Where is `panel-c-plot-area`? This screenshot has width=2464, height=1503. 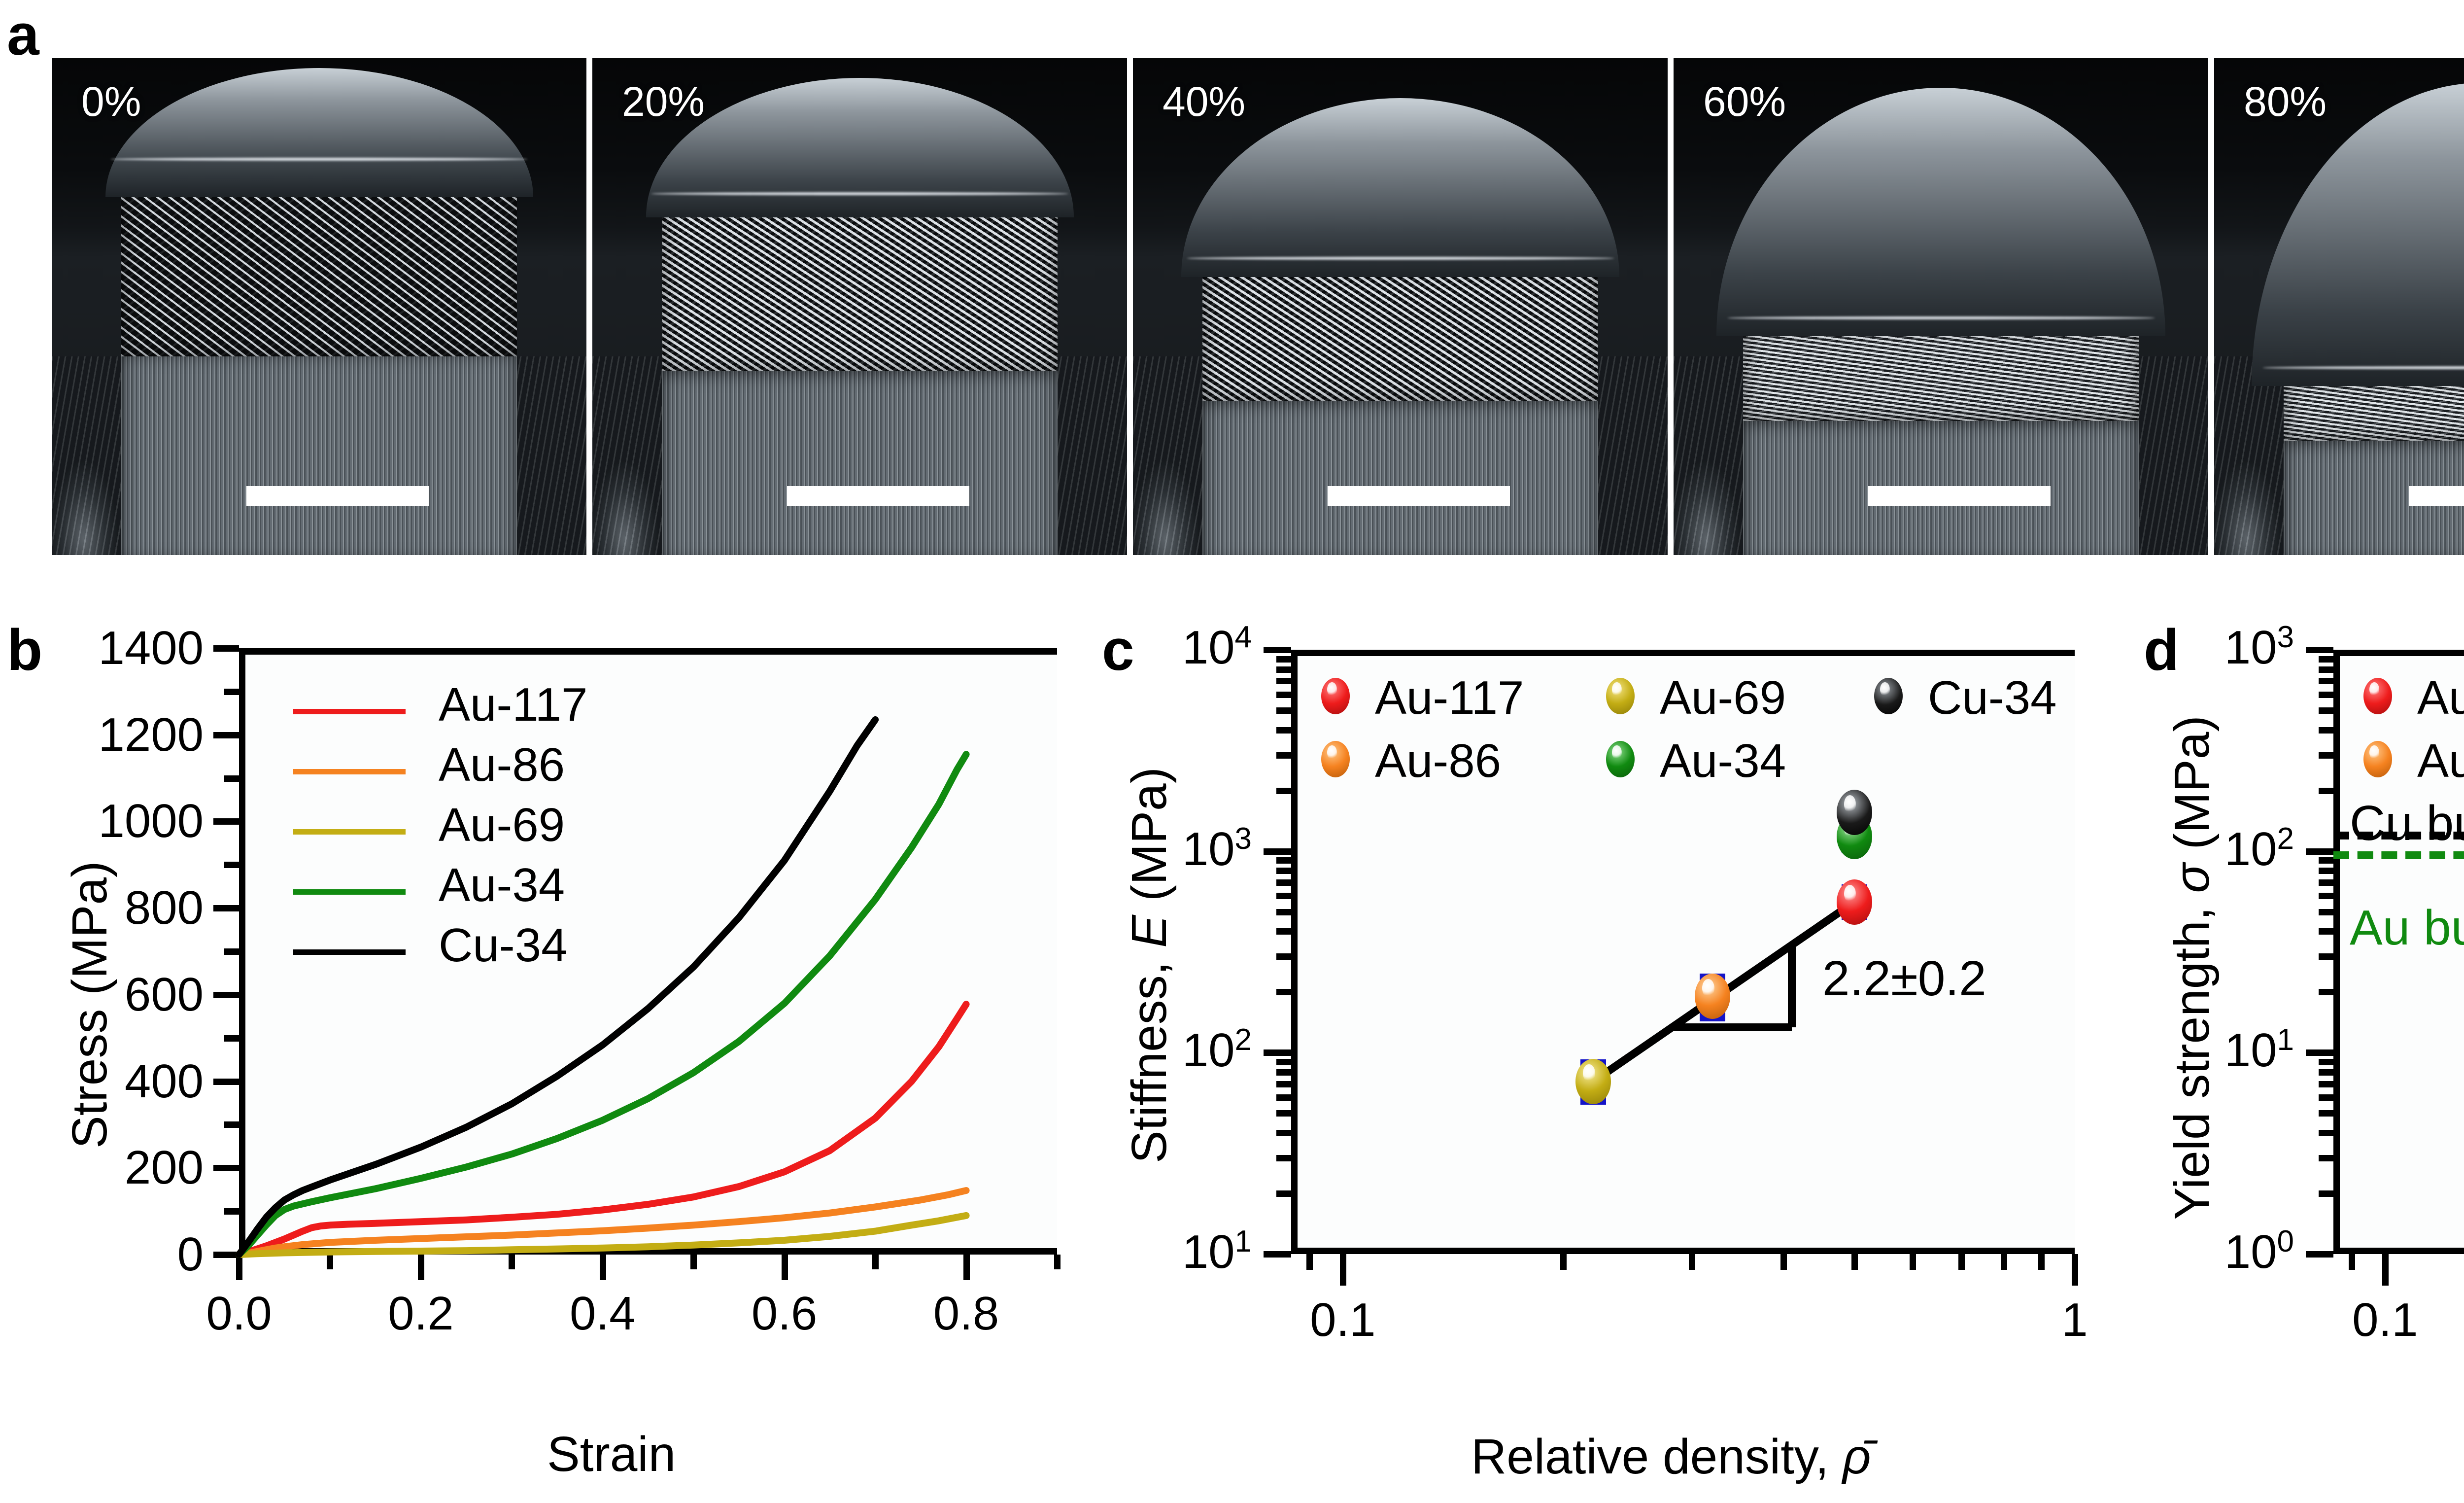 panel-c-plot-area is located at coordinates (1683, 952).